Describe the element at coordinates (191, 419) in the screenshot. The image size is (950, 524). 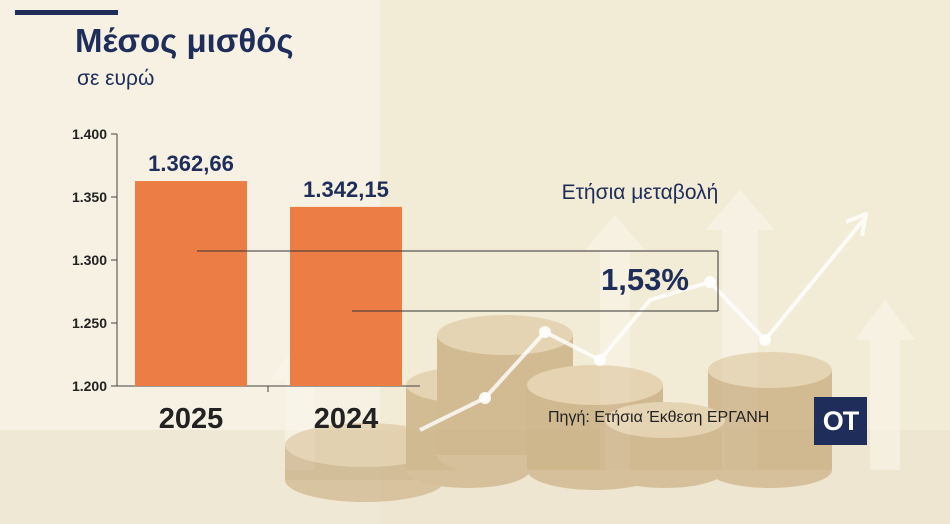
I see `x-category-label-2025: 2025` at that location.